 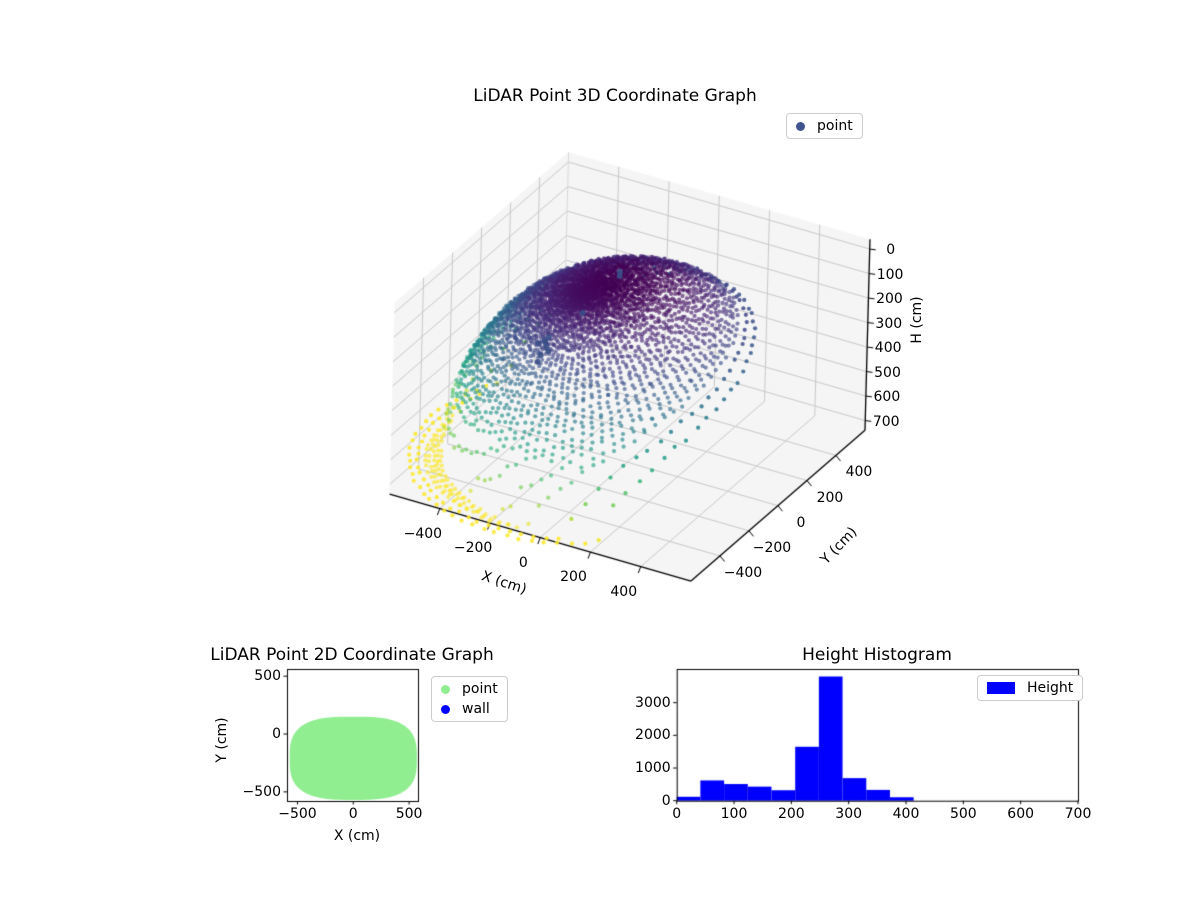 What do you see at coordinates (624, 591) in the screenshot?
I see `plot3d-x-tick-label: 400` at bounding box center [624, 591].